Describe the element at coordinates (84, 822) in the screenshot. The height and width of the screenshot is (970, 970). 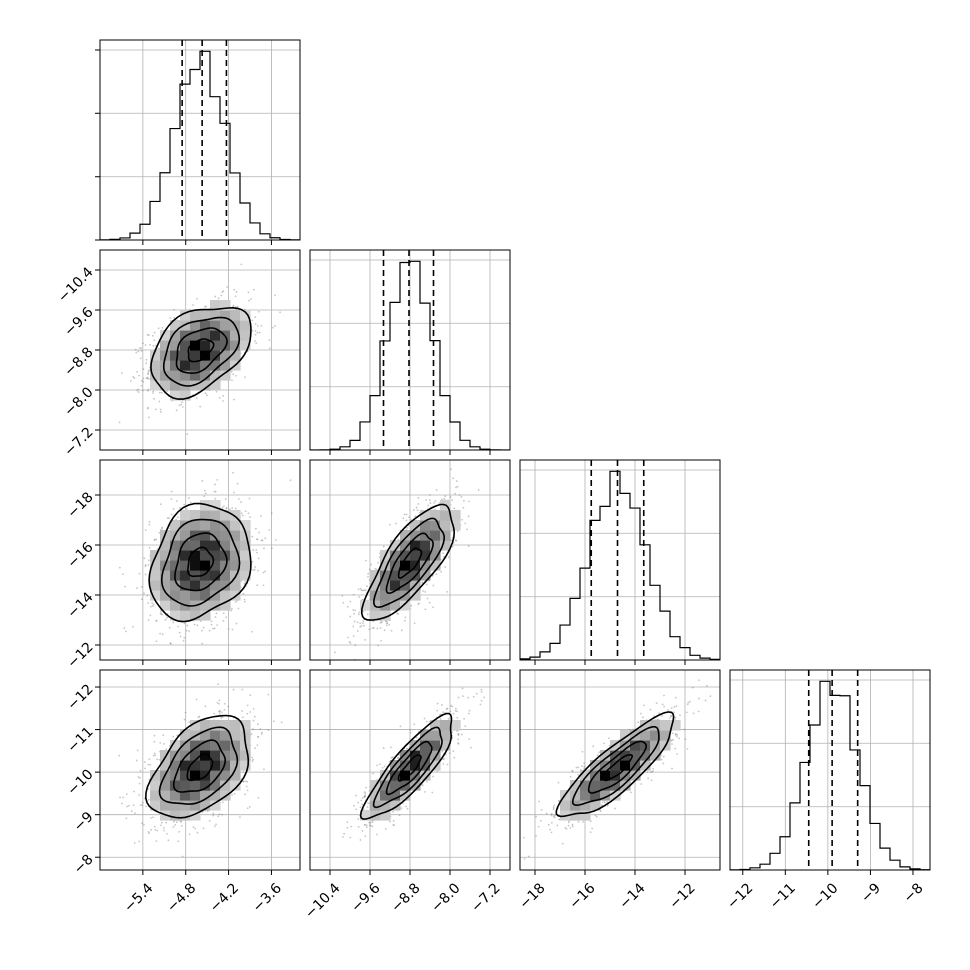
I see `y-tick-label: −9` at that location.